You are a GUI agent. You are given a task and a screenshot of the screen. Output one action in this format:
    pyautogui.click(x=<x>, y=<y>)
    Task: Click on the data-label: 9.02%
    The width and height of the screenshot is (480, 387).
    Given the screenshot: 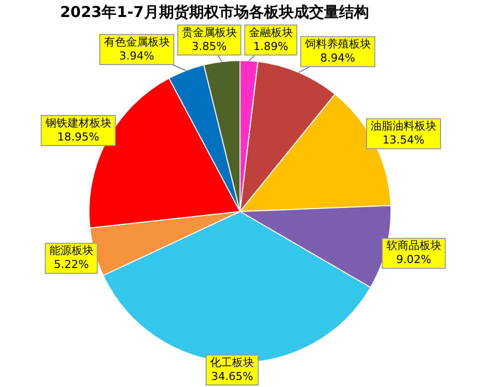 What is the action you would take?
    pyautogui.click(x=414, y=259)
    